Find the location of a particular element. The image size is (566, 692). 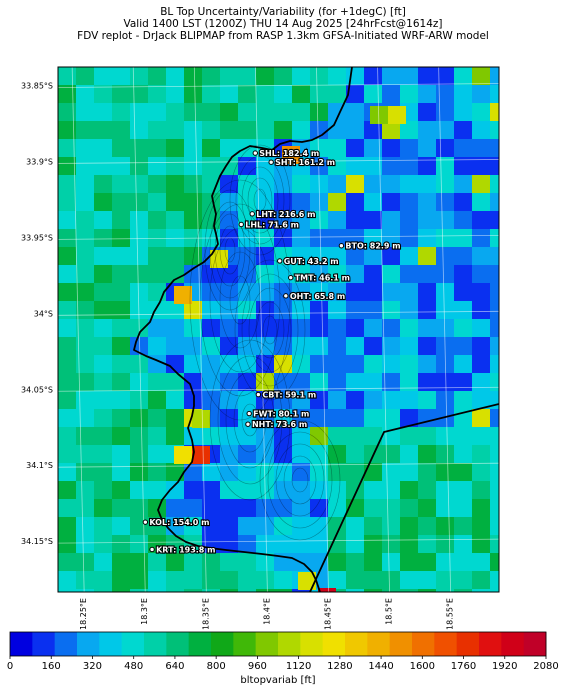

colorbar-tick-label: 960 is located at coordinates (257, 666).